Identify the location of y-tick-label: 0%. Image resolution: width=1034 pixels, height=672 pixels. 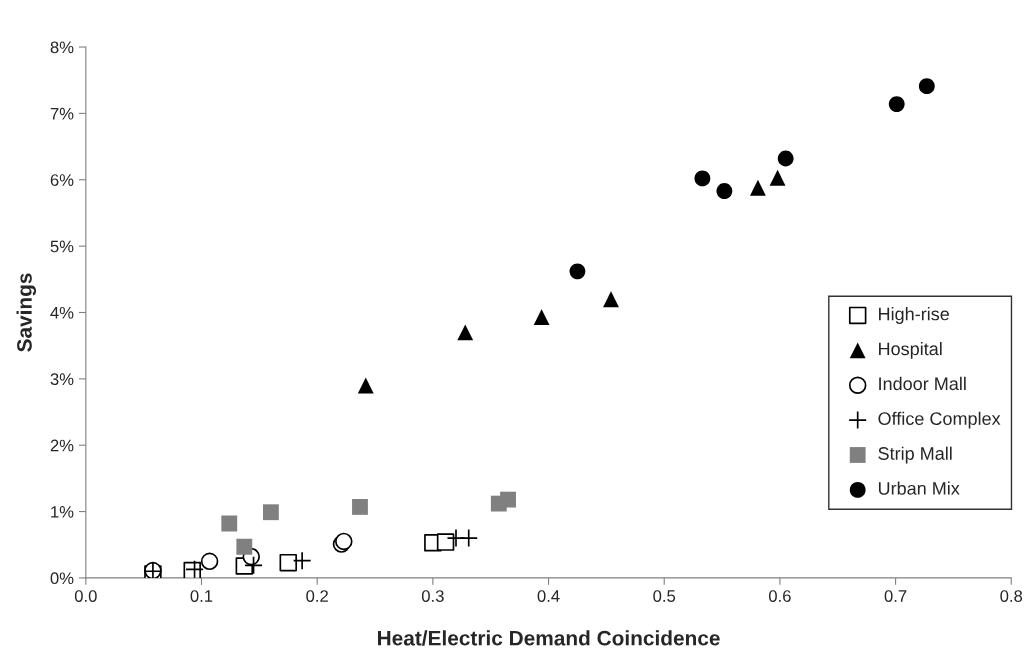
(62, 578).